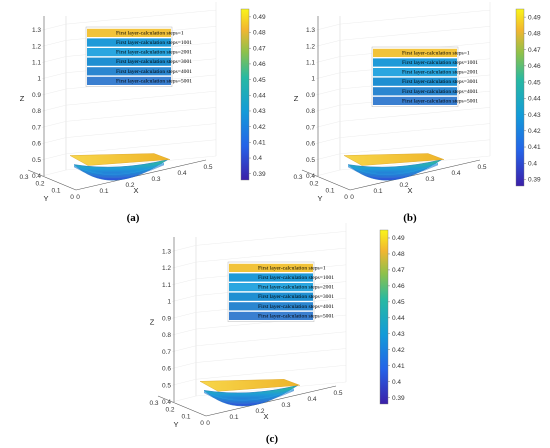 This screenshot has height=448, width=550. I want to click on x-tick-label: 0, so click(78, 197).